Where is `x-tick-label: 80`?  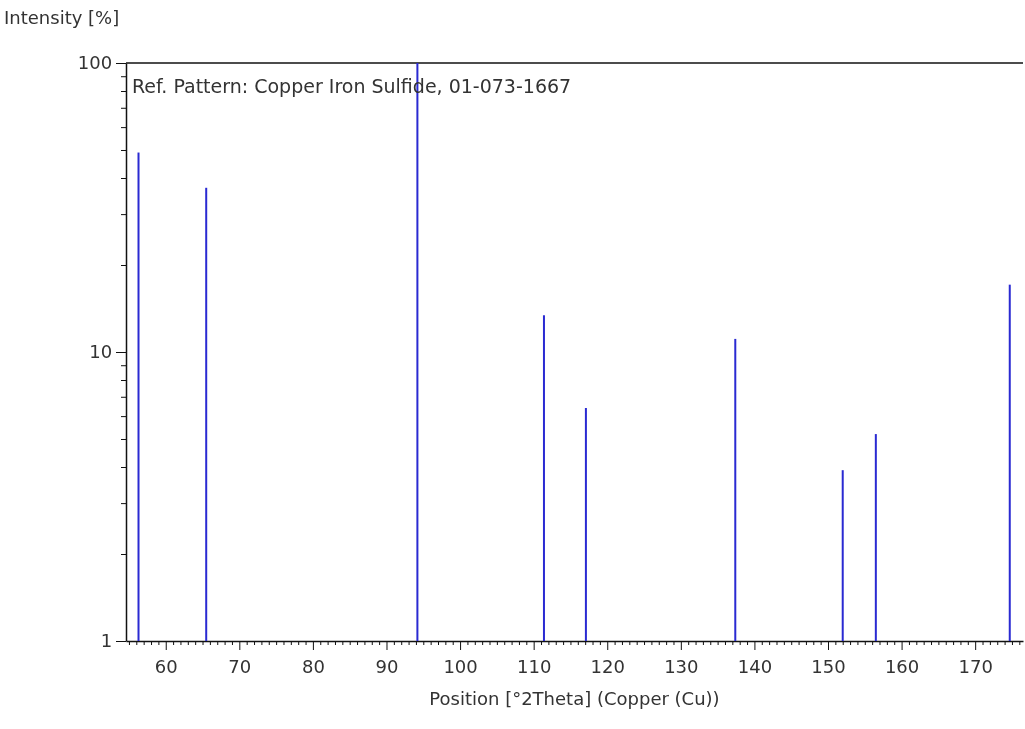 x-tick-label: 80 is located at coordinates (313, 666).